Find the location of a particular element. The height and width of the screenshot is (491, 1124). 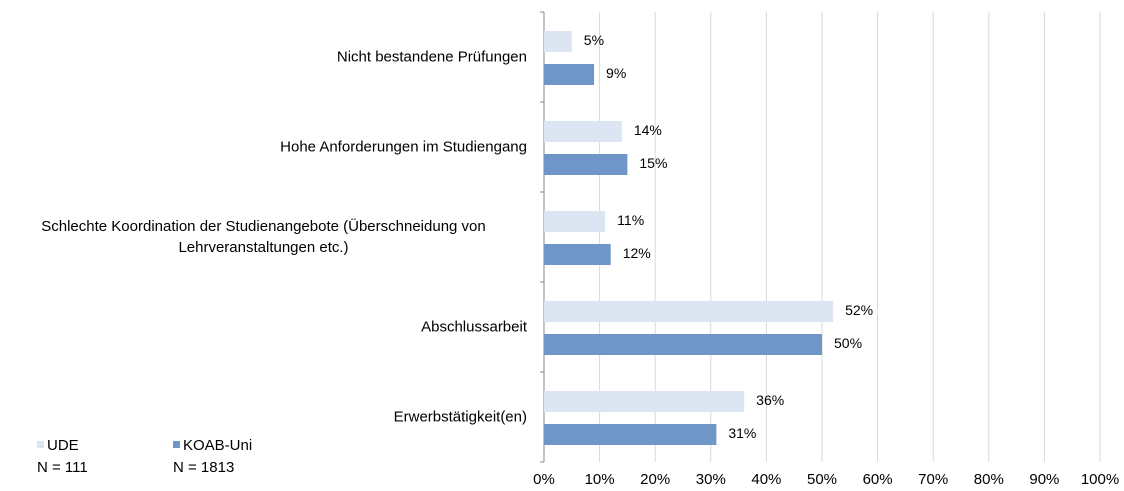

x-tick-label: 70% is located at coordinates (933, 479).